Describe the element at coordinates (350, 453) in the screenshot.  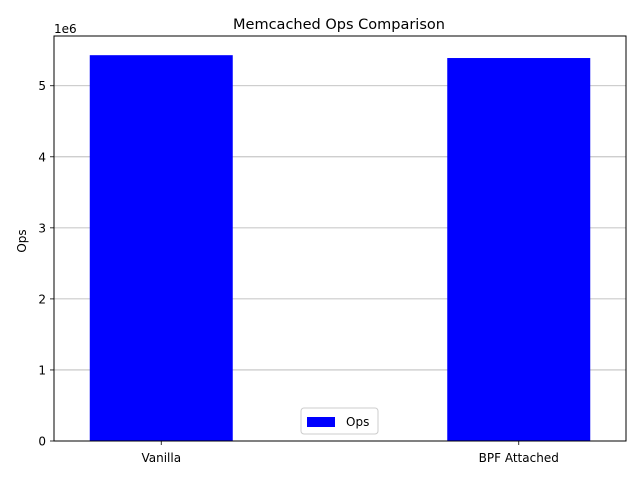
I see `x-axis: Vanilla BPF Attached` at that location.